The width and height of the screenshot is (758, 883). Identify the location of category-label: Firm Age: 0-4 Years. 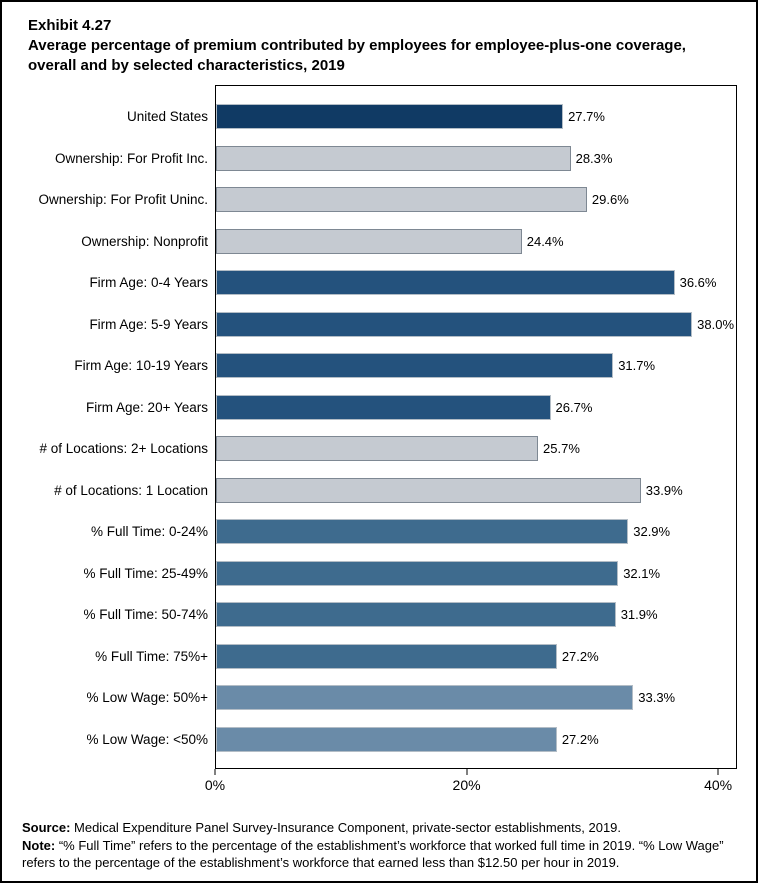
(148, 283).